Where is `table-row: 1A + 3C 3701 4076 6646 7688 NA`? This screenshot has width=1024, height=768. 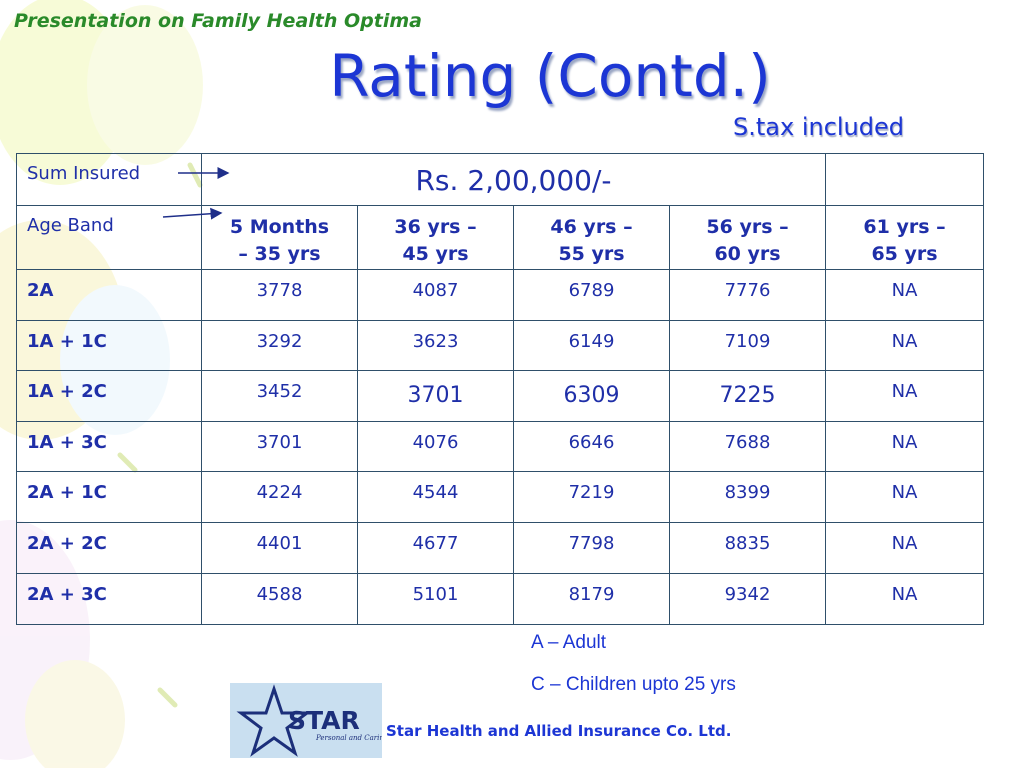 table-row: 1A + 3C 3701 4076 6646 7688 NA is located at coordinates (500, 446).